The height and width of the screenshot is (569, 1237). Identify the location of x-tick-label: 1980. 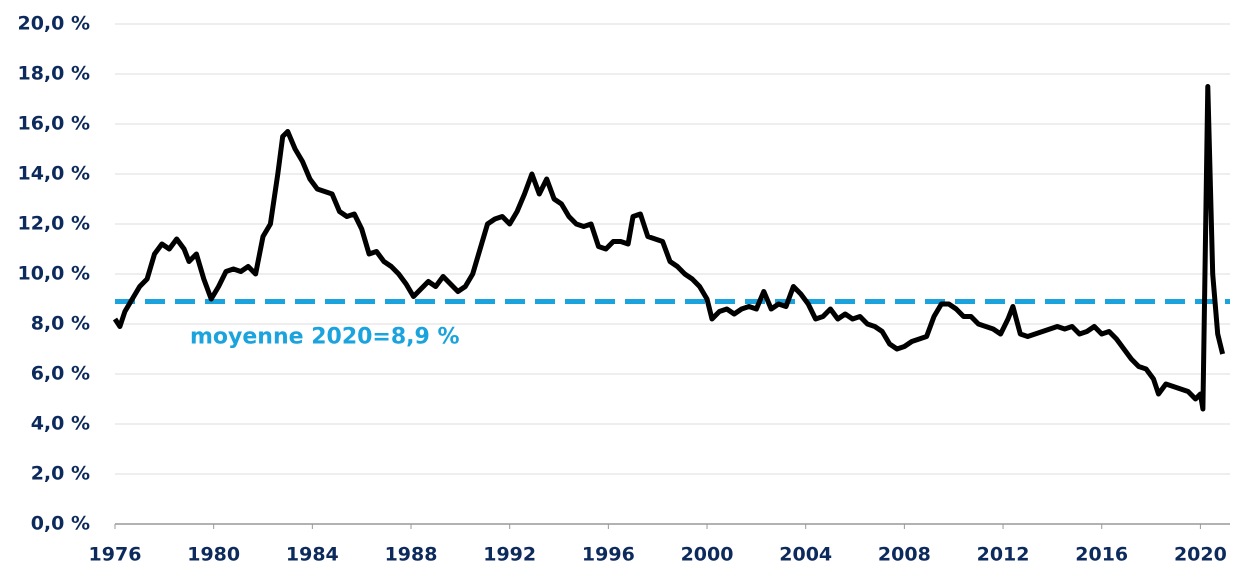
(213, 555).